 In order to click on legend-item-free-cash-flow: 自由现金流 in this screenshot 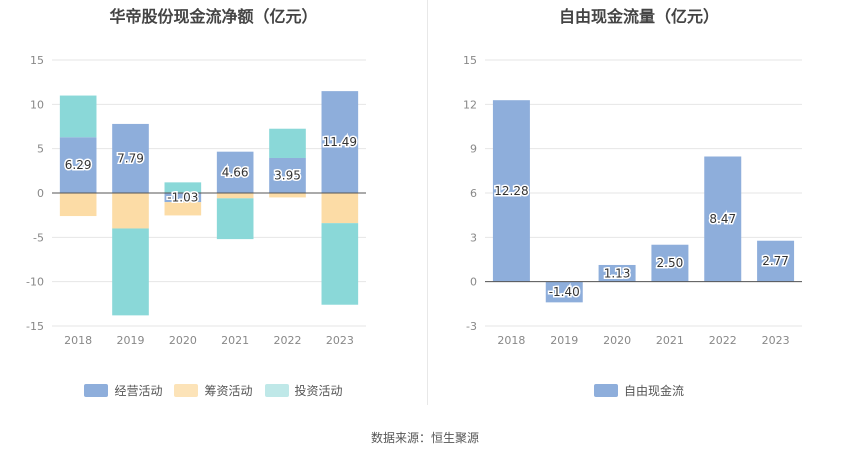, I will do `click(638, 390)`.